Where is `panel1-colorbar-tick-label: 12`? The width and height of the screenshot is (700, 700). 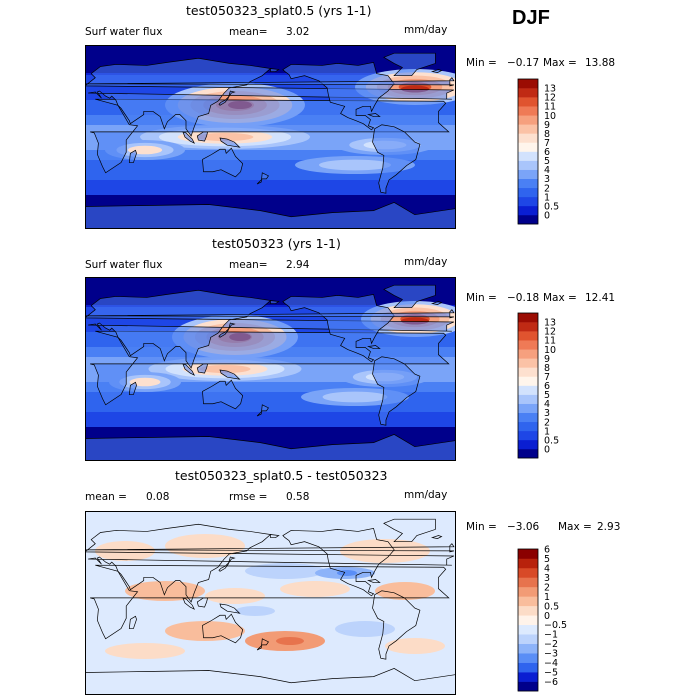
panel1-colorbar-tick-label: 12 is located at coordinates (550, 98).